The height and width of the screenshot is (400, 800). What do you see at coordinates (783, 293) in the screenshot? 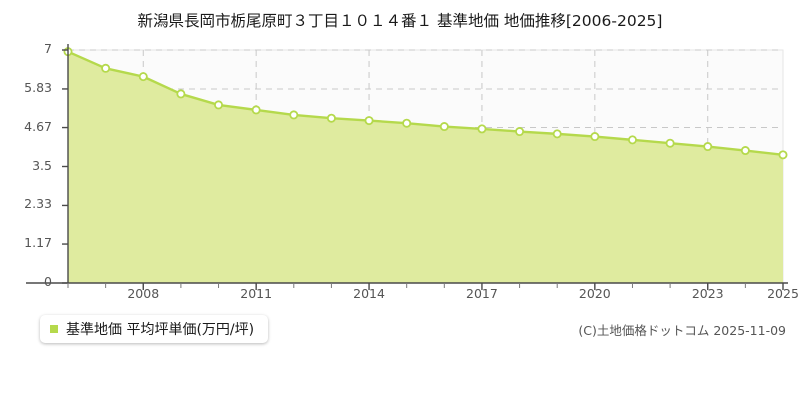
I see `x-axis-tick-label: 2025` at bounding box center [783, 293].